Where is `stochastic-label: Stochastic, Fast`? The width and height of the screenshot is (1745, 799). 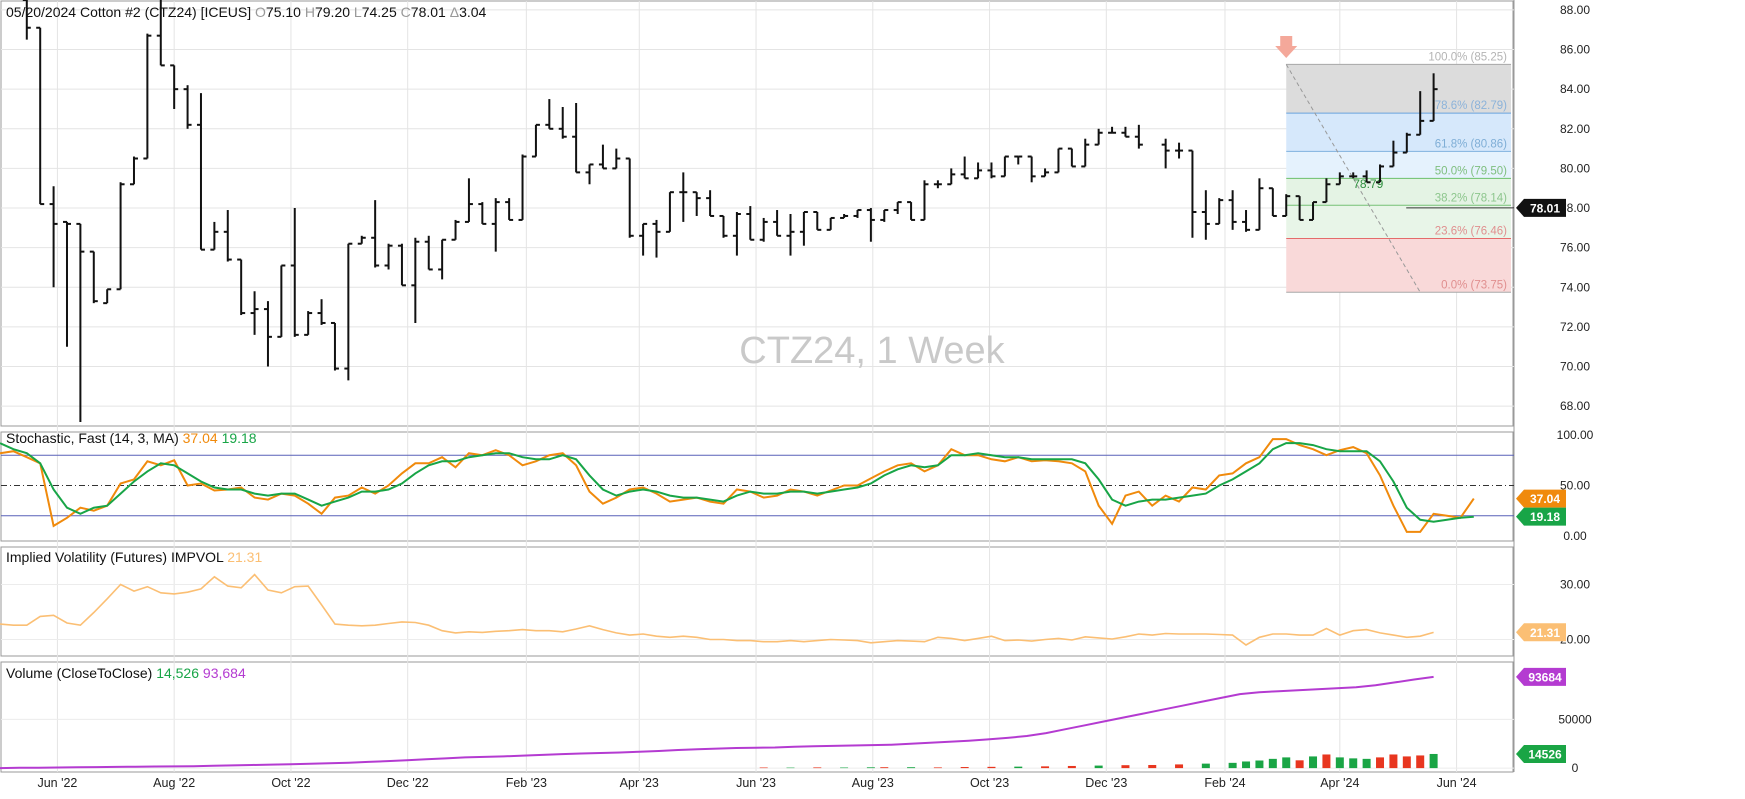 stochastic-label: Stochastic, Fast is located at coordinates (56, 438).